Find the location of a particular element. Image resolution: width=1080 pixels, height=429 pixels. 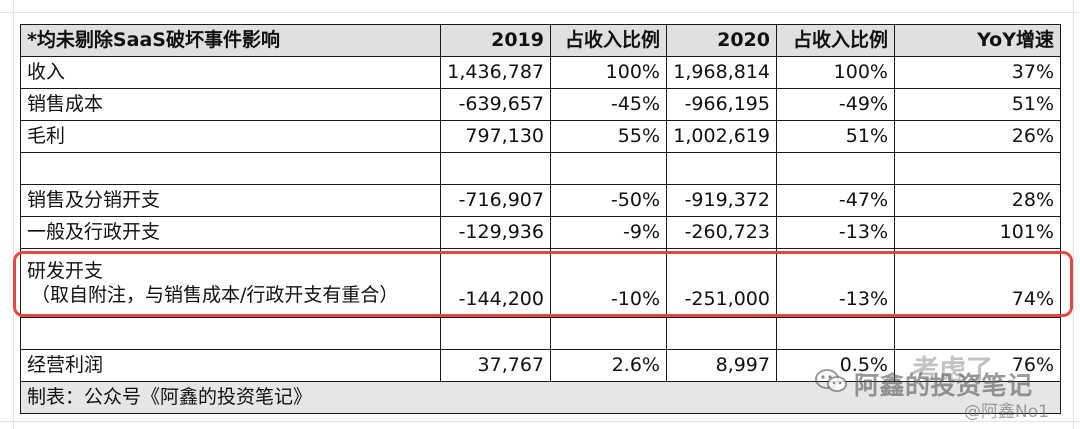

cell-2019: -716,907 is located at coordinates (495, 200).